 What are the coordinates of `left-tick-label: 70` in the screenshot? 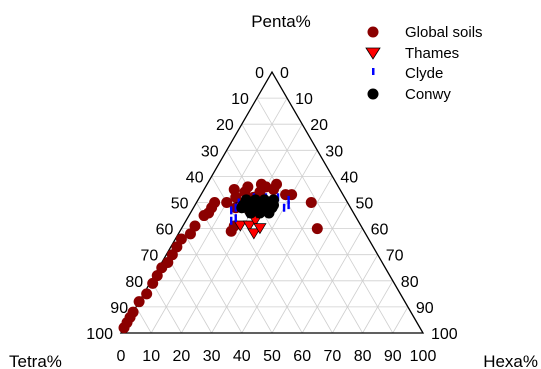 It's located at (150, 256).